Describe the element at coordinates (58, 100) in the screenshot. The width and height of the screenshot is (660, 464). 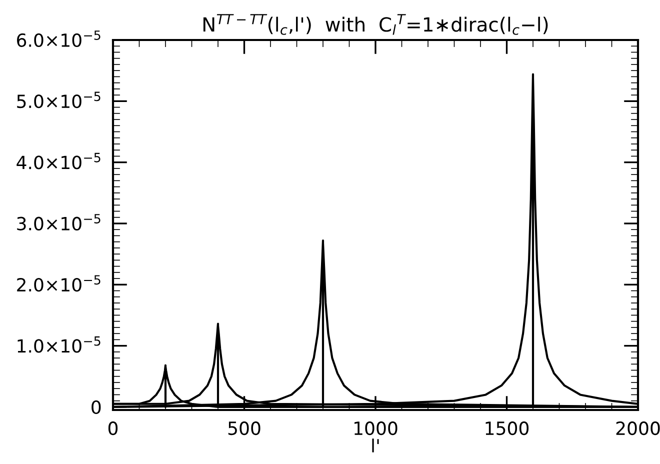
I see `y-tick-label: 5.0×10$^{−5}$` at that location.